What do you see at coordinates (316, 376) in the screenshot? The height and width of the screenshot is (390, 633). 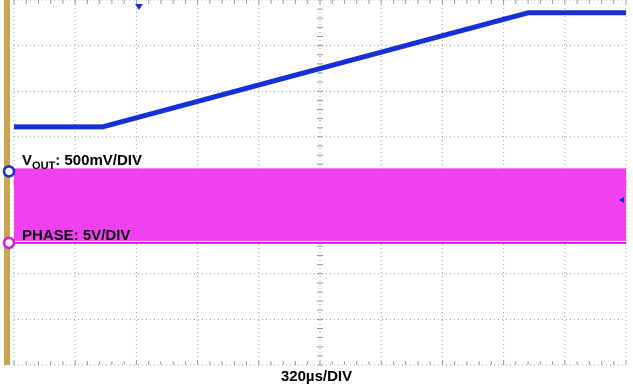 I see `timebase-label: 320µs/DIV` at bounding box center [316, 376].